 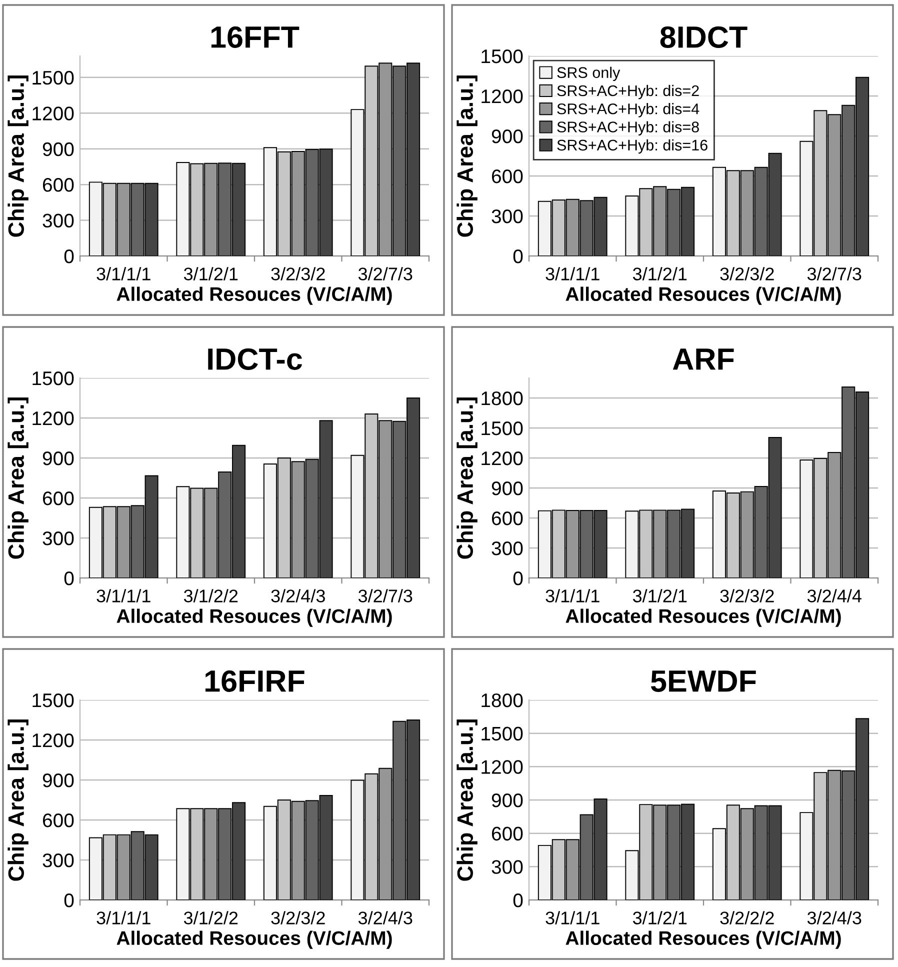 I want to click on chart-title: ARF, so click(x=703, y=359).